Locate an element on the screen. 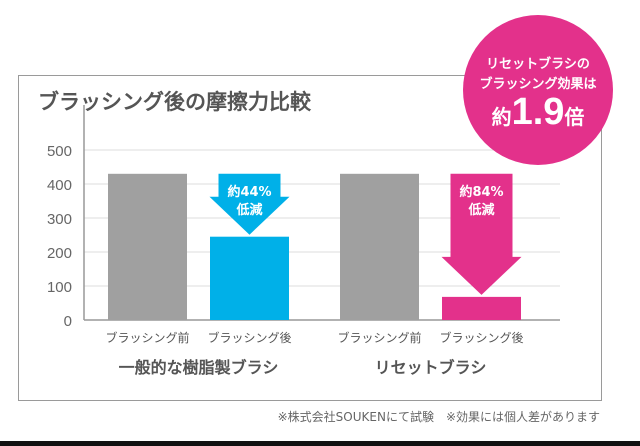 Image resolution: width=640 pixels, height=446 pixels. y-tick-label: 400 is located at coordinates (59, 185).